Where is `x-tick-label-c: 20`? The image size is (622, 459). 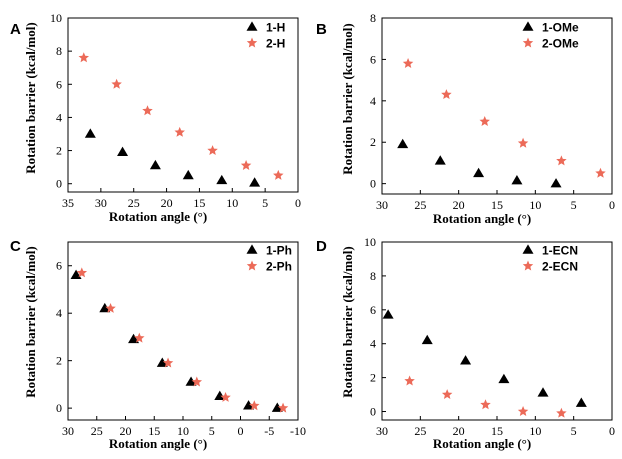
x-tick-label-c: 20 is located at coordinates (126, 431).